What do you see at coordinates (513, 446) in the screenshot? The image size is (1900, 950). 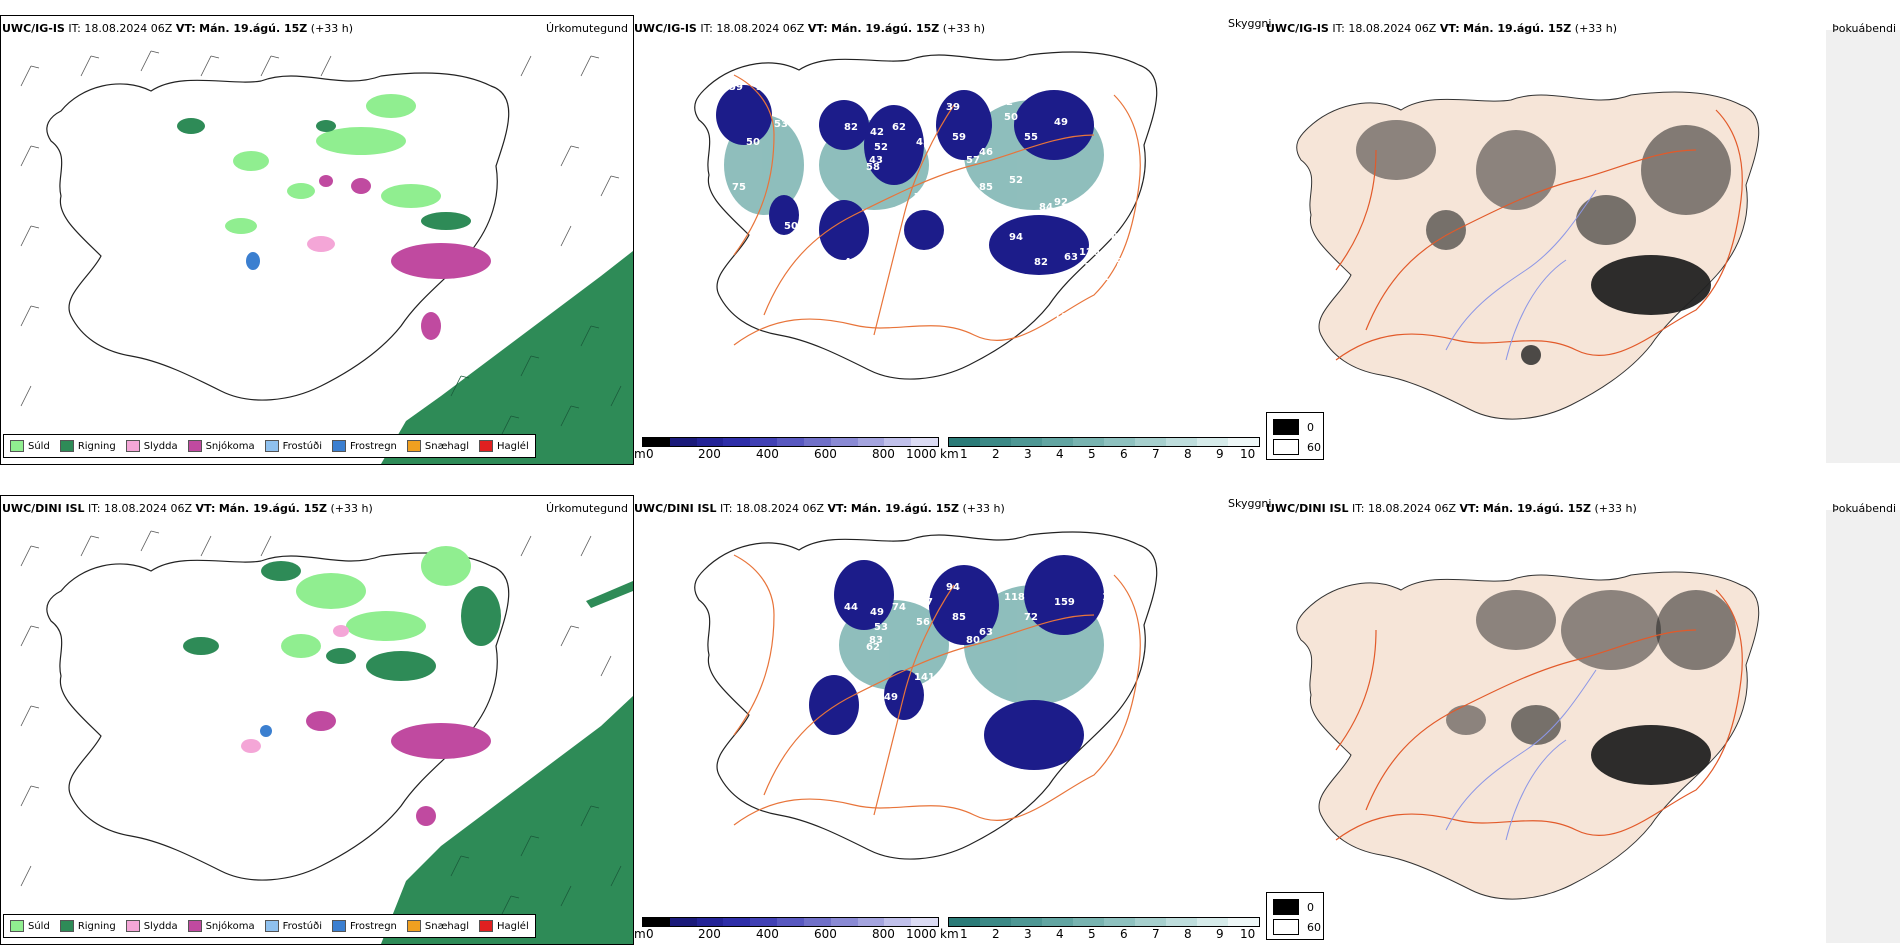 I see `legend-label: Haglél` at bounding box center [513, 446].